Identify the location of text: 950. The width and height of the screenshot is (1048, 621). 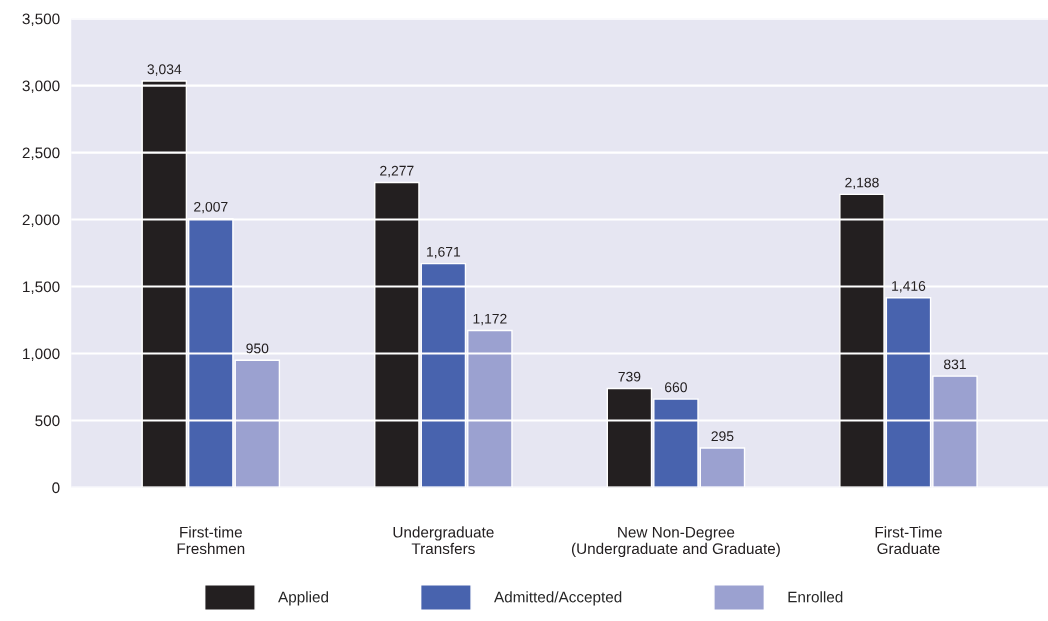
(257, 348).